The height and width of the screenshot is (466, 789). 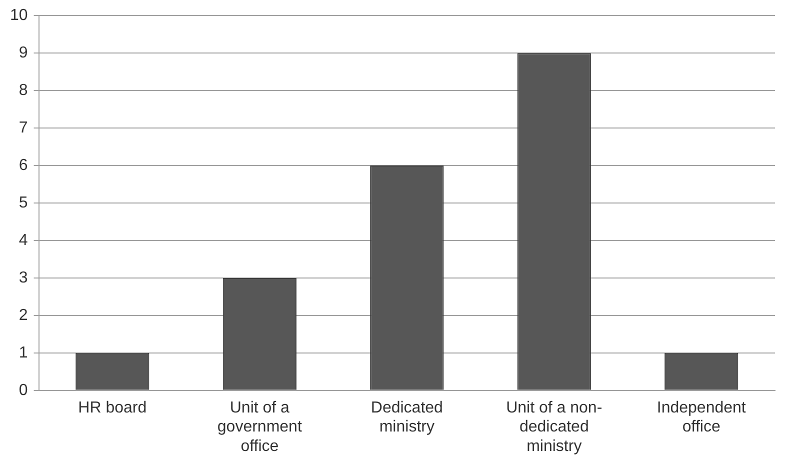 What do you see at coordinates (23, 315) in the screenshot?
I see `y-tick-label: 2` at bounding box center [23, 315].